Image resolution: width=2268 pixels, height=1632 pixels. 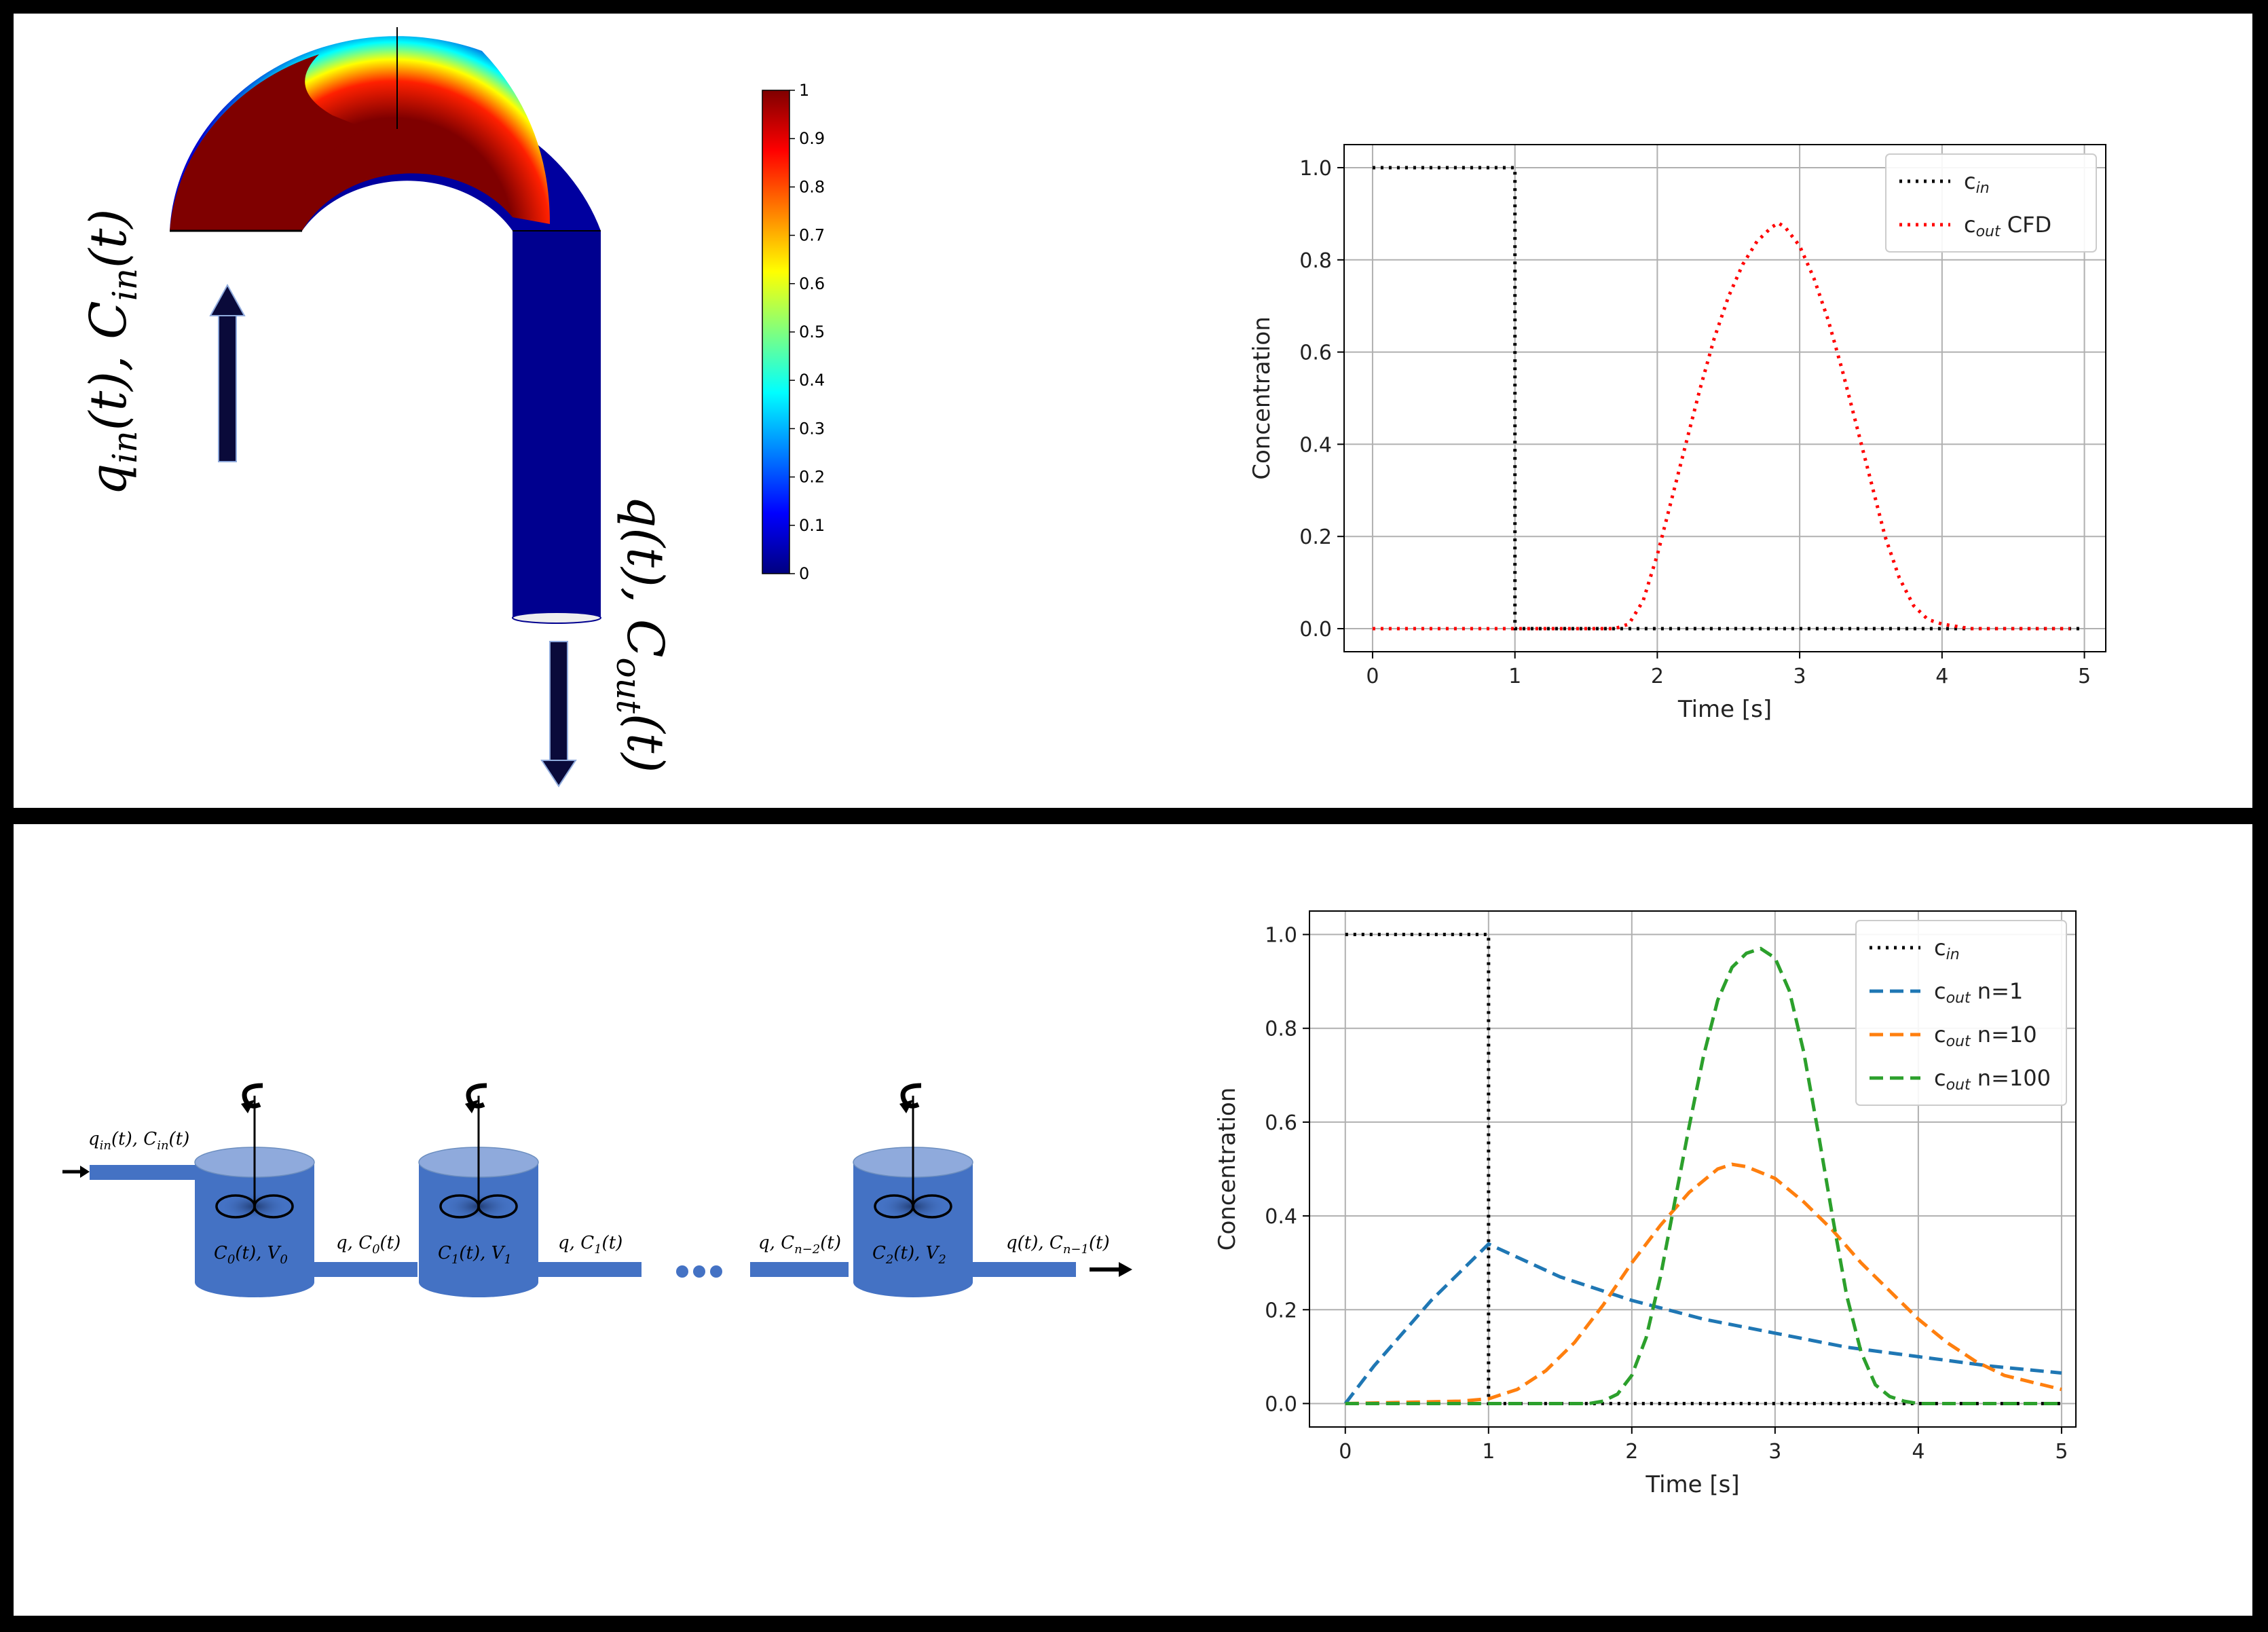 What do you see at coordinates (793, 332) in the screenshot?
I see `colorbar: 1 0.9 0.8 0.7 0.6 0.5 0.4 0.3 0.2 0.1 0` at bounding box center [793, 332].